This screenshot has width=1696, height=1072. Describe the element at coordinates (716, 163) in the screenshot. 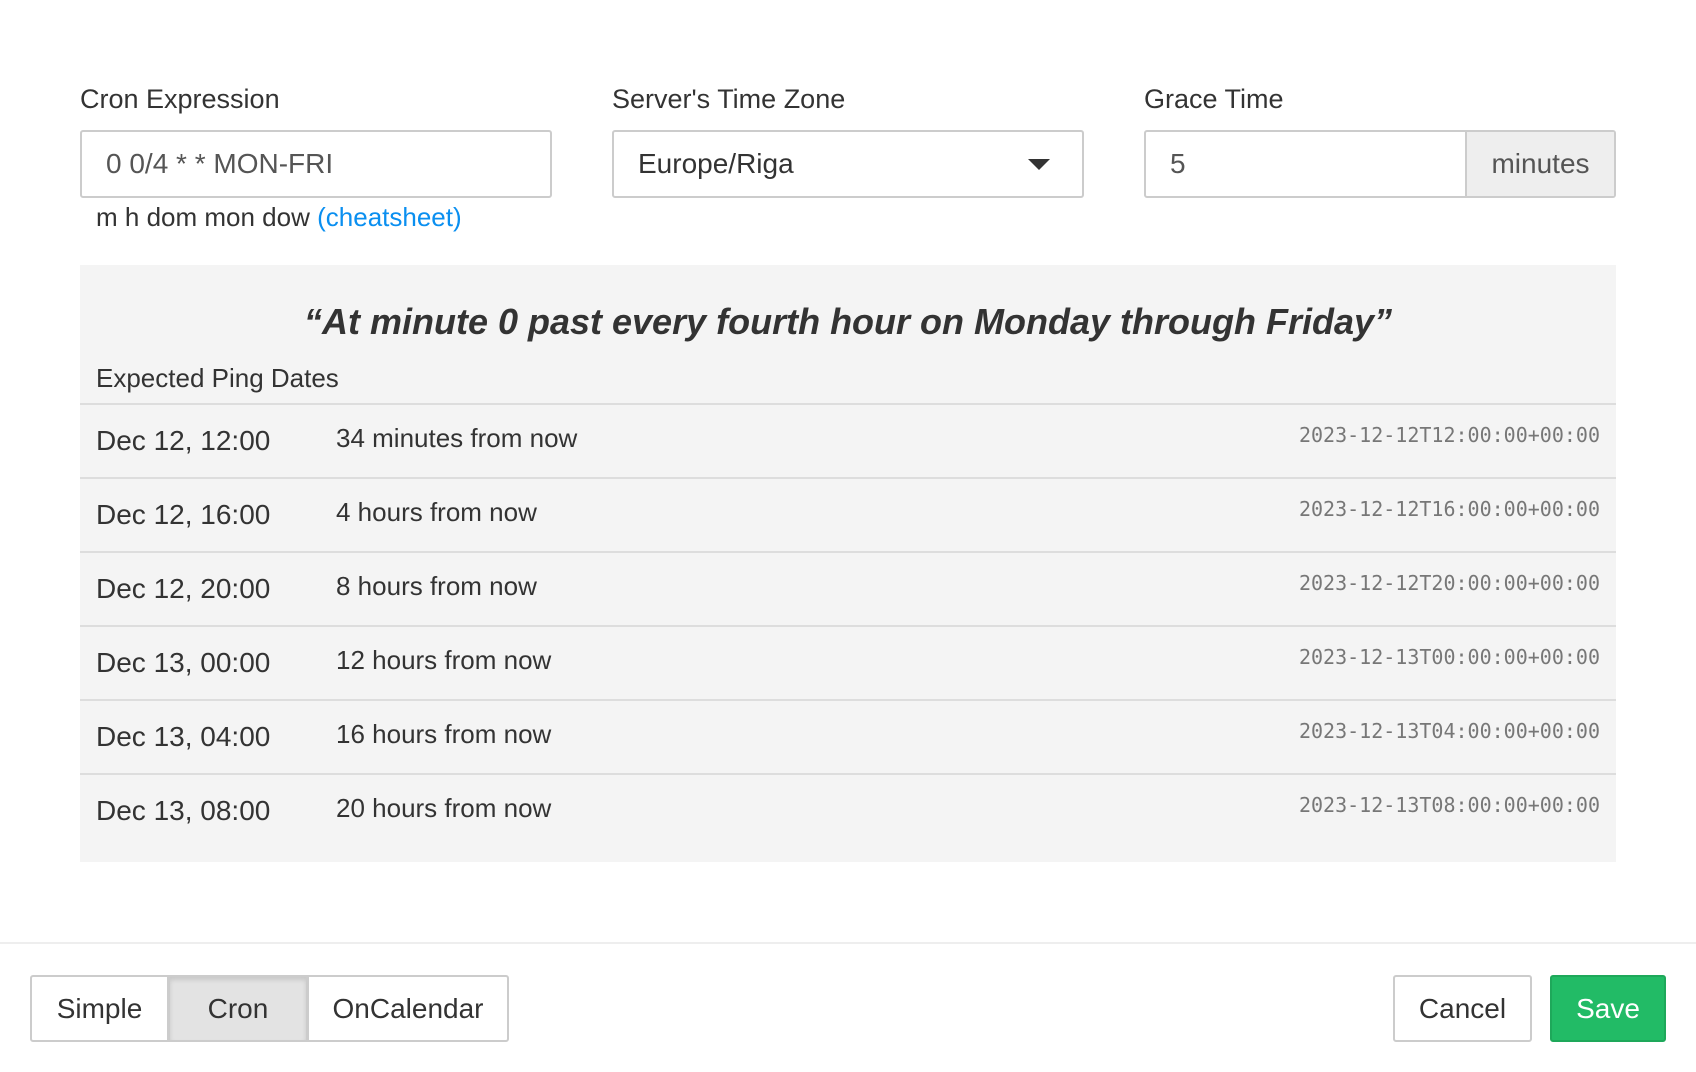

I see `timezone-value: Europe/Riga` at that location.